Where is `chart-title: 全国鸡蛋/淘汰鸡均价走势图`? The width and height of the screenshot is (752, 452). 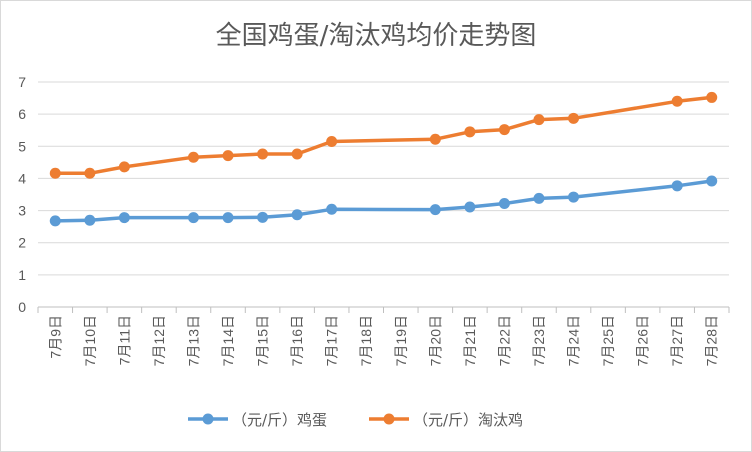 chart-title: 全国鸡蛋/淘汰鸡均价走势图 is located at coordinates (376, 36).